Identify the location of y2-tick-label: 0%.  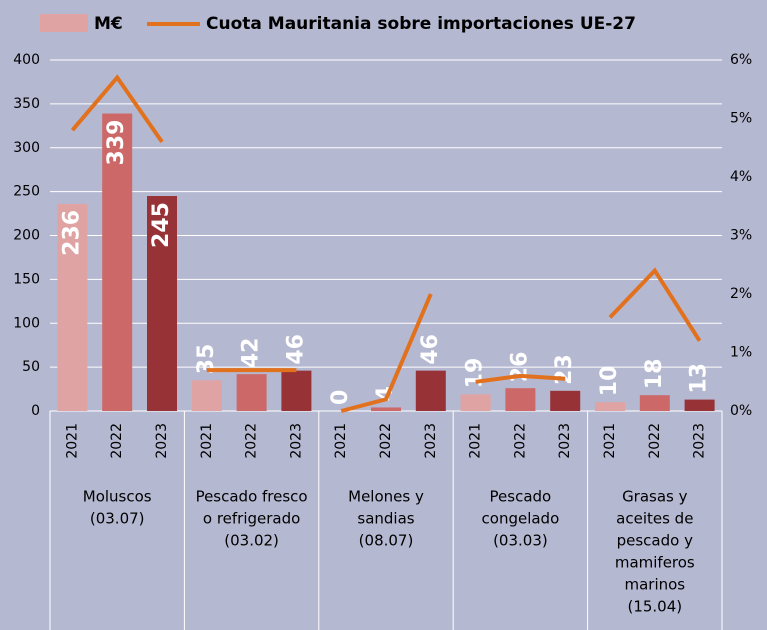
(741, 411).